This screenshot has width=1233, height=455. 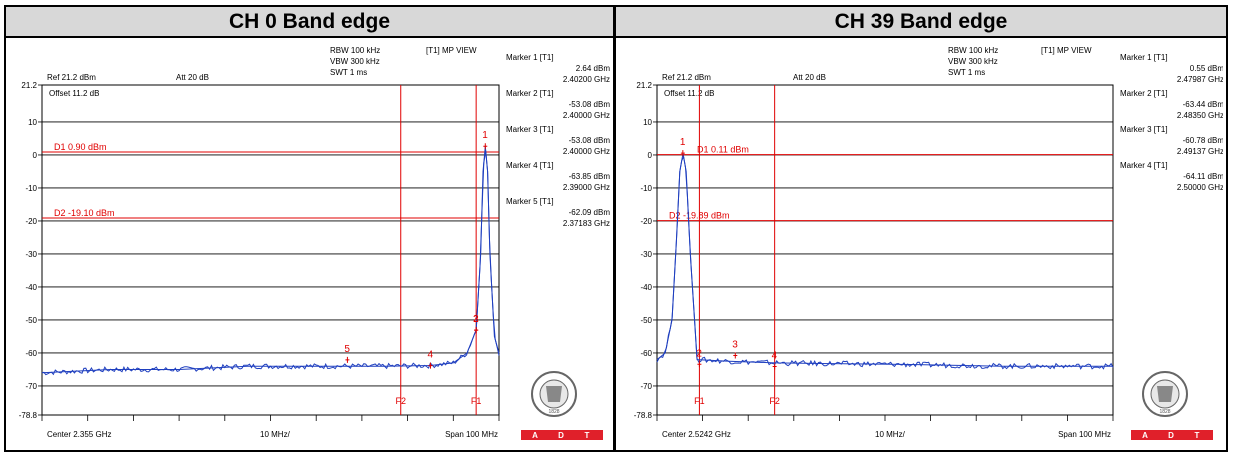 I want to click on marker-table-frequency: 2.47987 GHz, so click(x=1200, y=79).